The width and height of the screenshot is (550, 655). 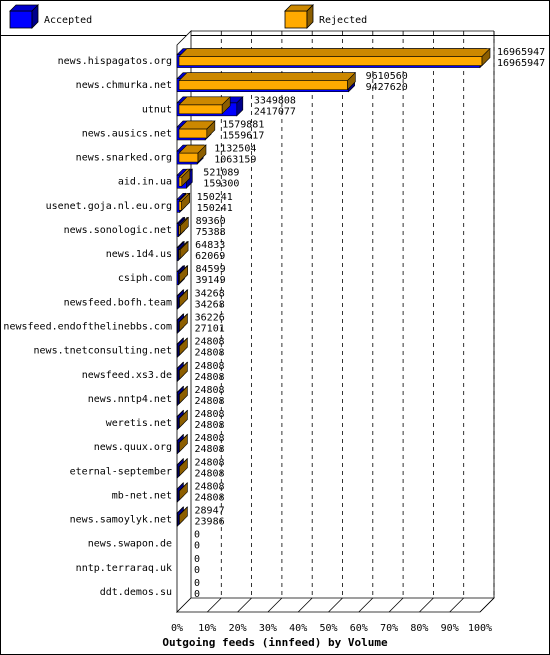 What do you see at coordinates (211, 221) in the screenshot?
I see `value-accepted-8: 89360` at bounding box center [211, 221].